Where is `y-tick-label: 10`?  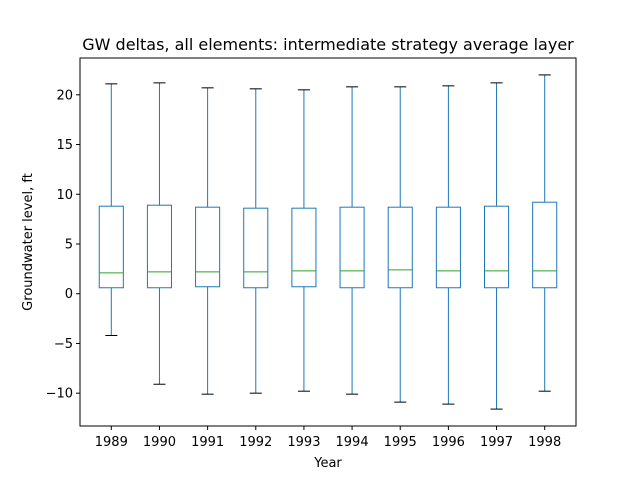
y-tick-label: 10 is located at coordinates (64, 195).